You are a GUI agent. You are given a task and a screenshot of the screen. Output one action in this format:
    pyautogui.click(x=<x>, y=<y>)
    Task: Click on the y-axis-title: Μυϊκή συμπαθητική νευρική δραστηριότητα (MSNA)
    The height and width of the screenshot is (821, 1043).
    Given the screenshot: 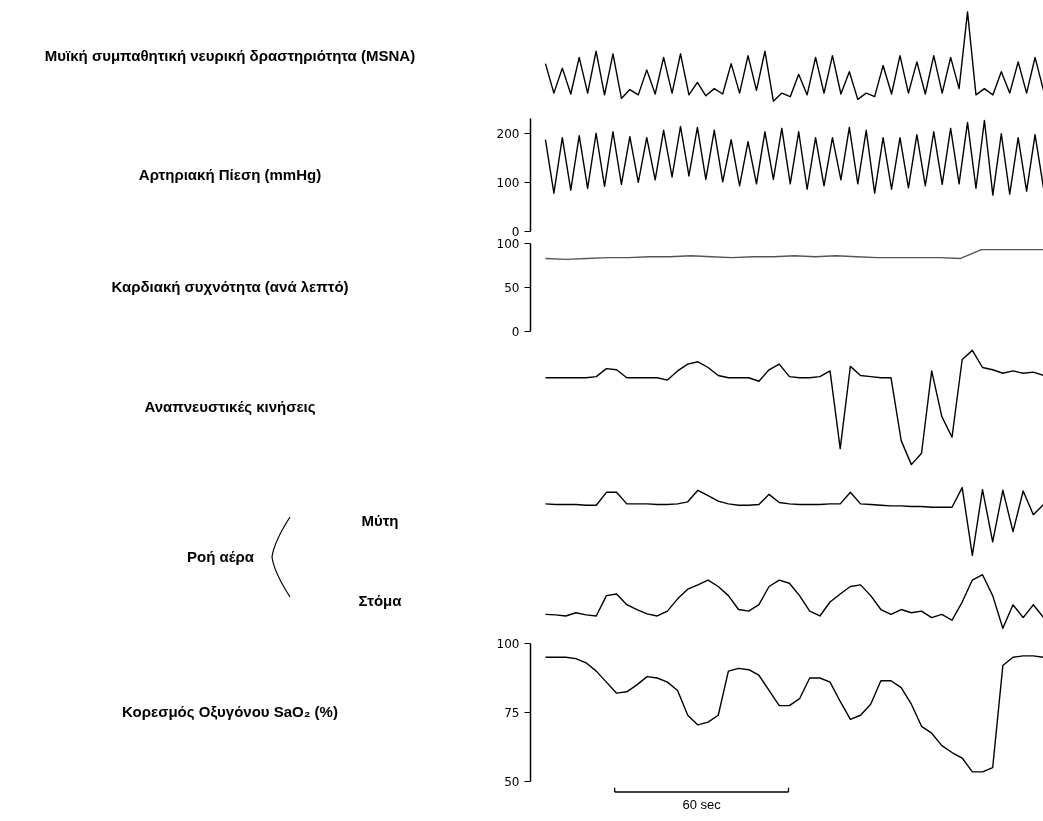 What is the action you would take?
    pyautogui.click(x=230, y=56)
    